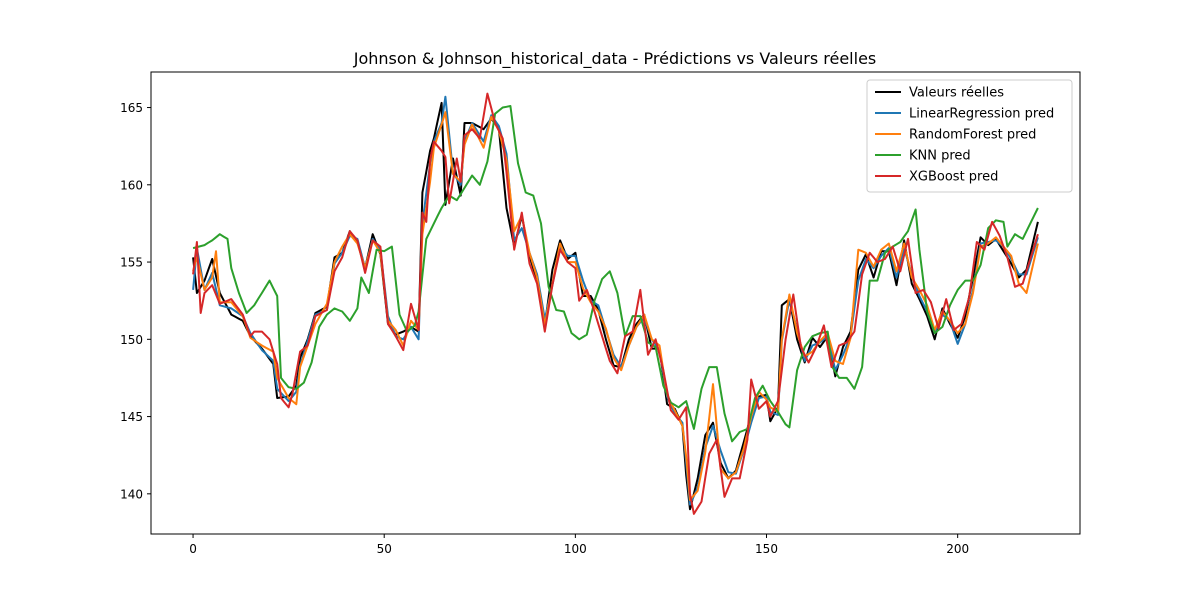 The width and height of the screenshot is (1200, 604). Describe the element at coordinates (131, 263) in the screenshot. I see `y-tick-label: 155` at that location.